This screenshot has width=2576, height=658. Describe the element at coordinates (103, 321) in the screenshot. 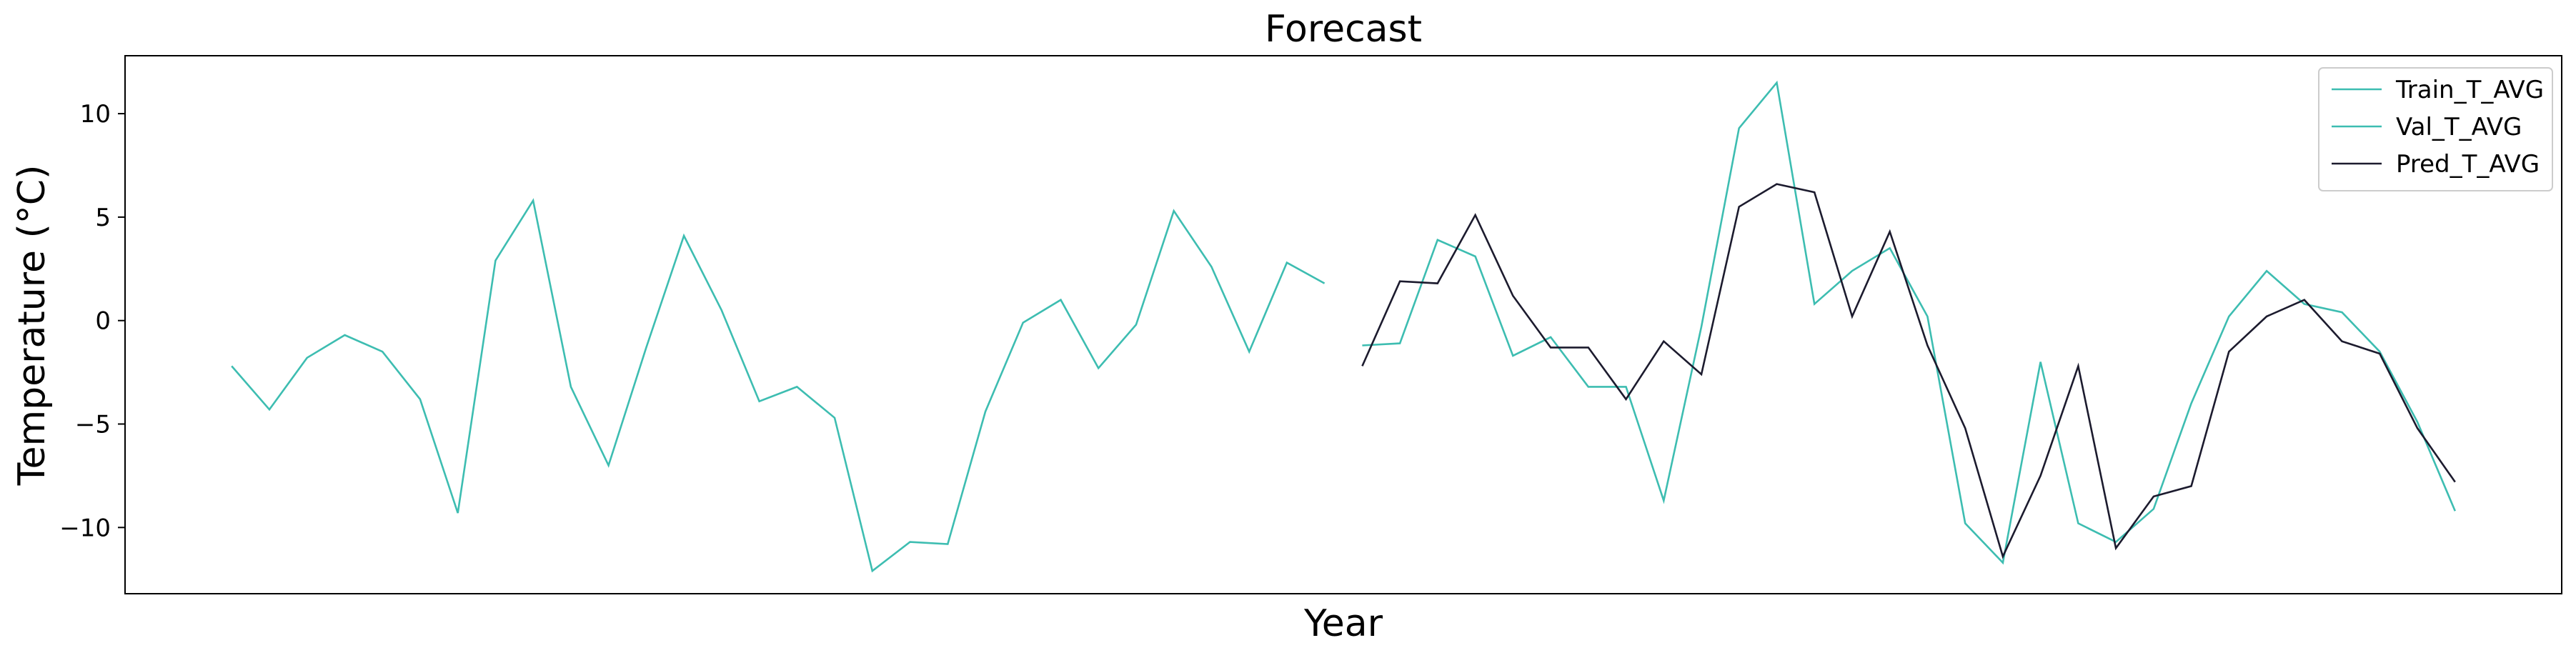

I see `y-tick-label: 0` at that location.